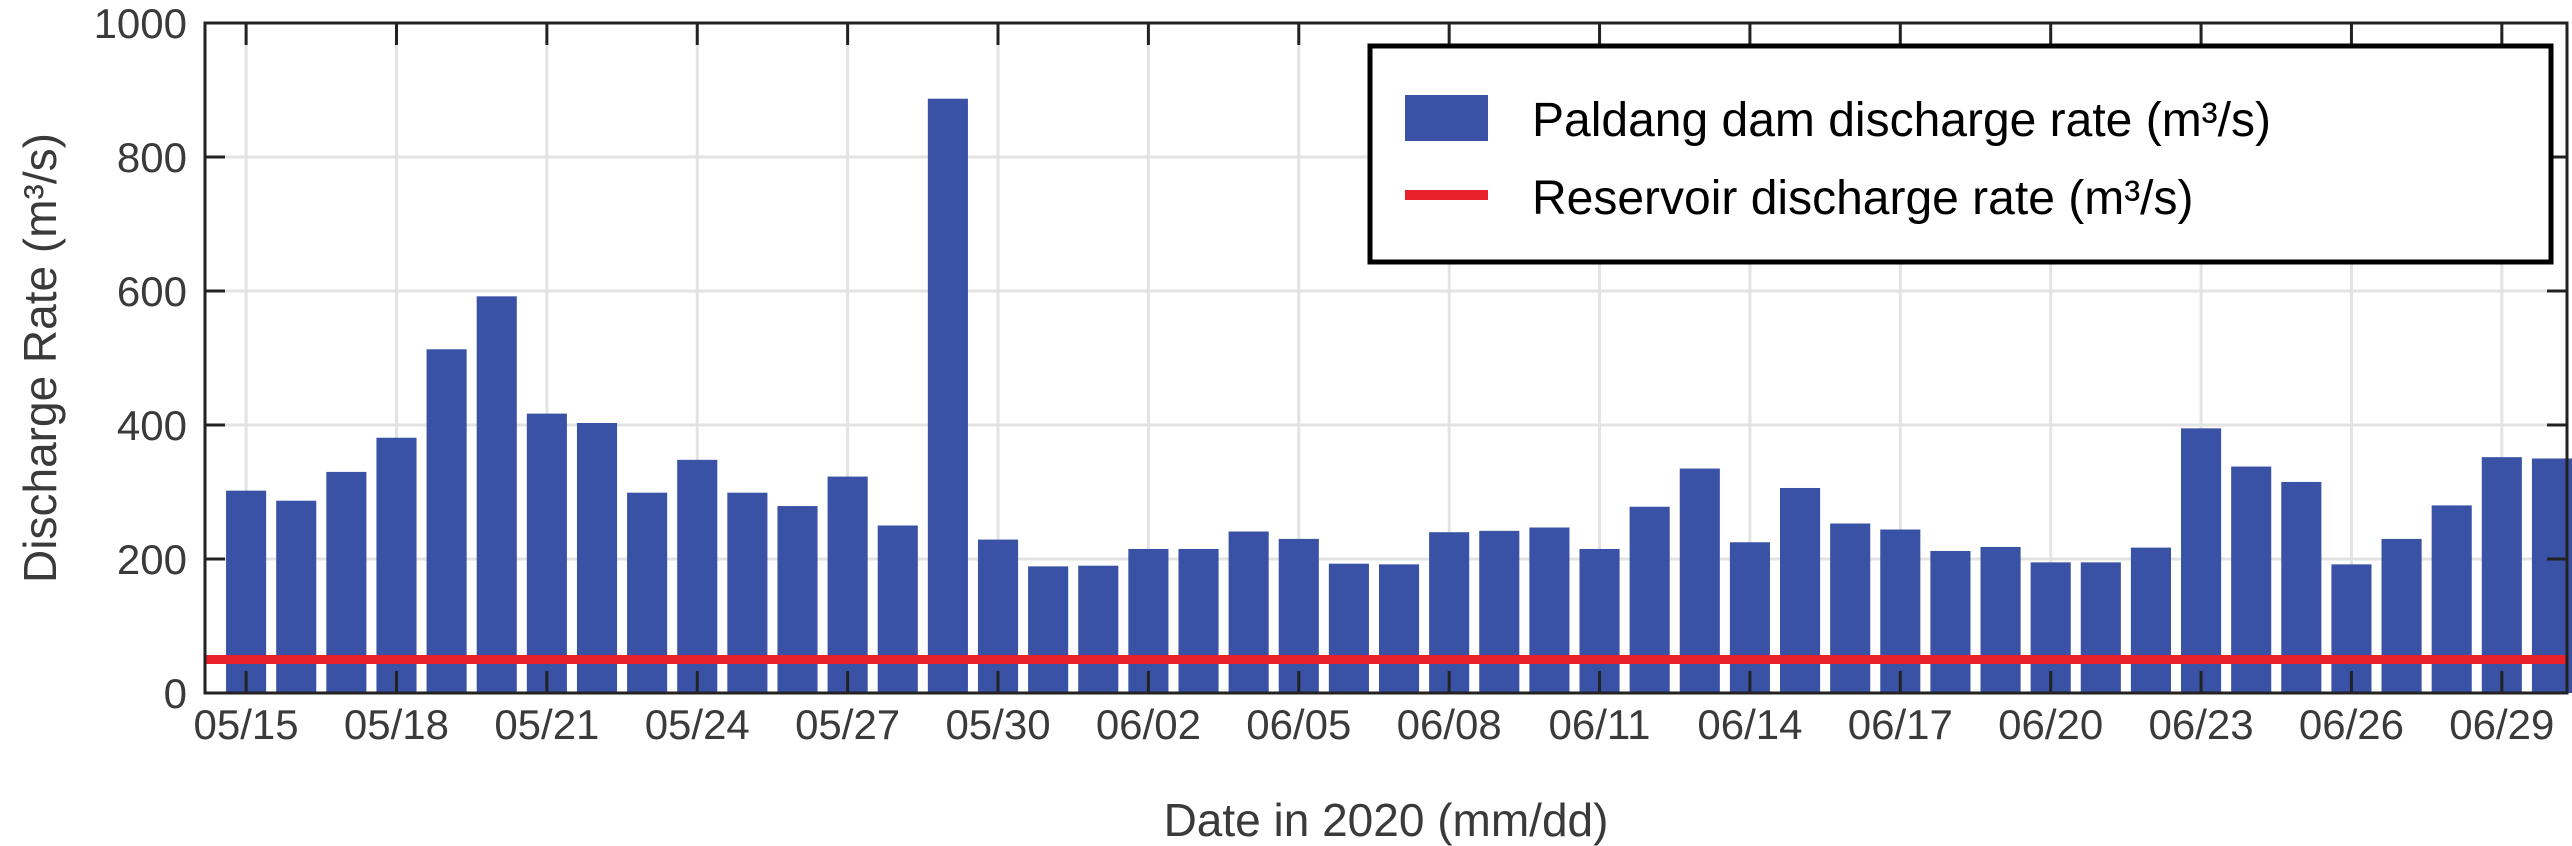 The width and height of the screenshot is (2572, 846). What do you see at coordinates (175, 693) in the screenshot?
I see `y-tick-label: 0` at bounding box center [175, 693].